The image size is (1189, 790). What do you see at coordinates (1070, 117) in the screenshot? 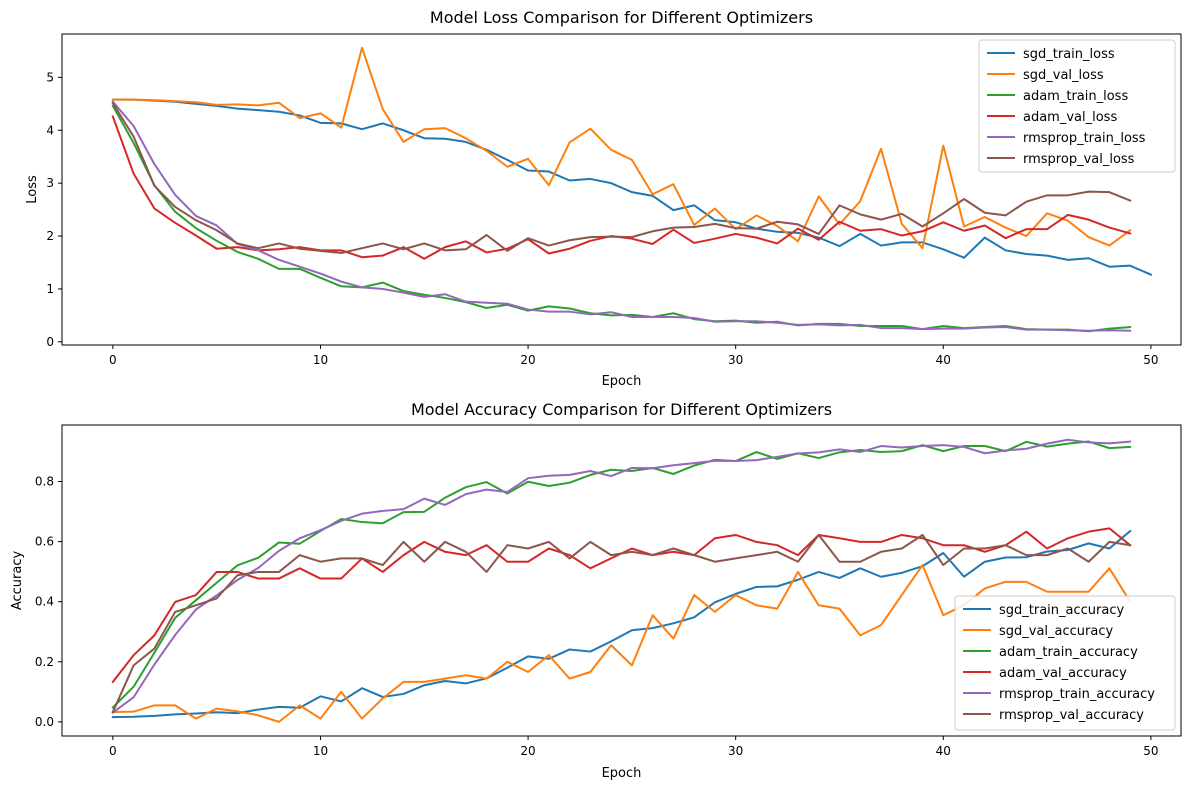
I see `legend-label: adam_val_loss` at bounding box center [1070, 117].